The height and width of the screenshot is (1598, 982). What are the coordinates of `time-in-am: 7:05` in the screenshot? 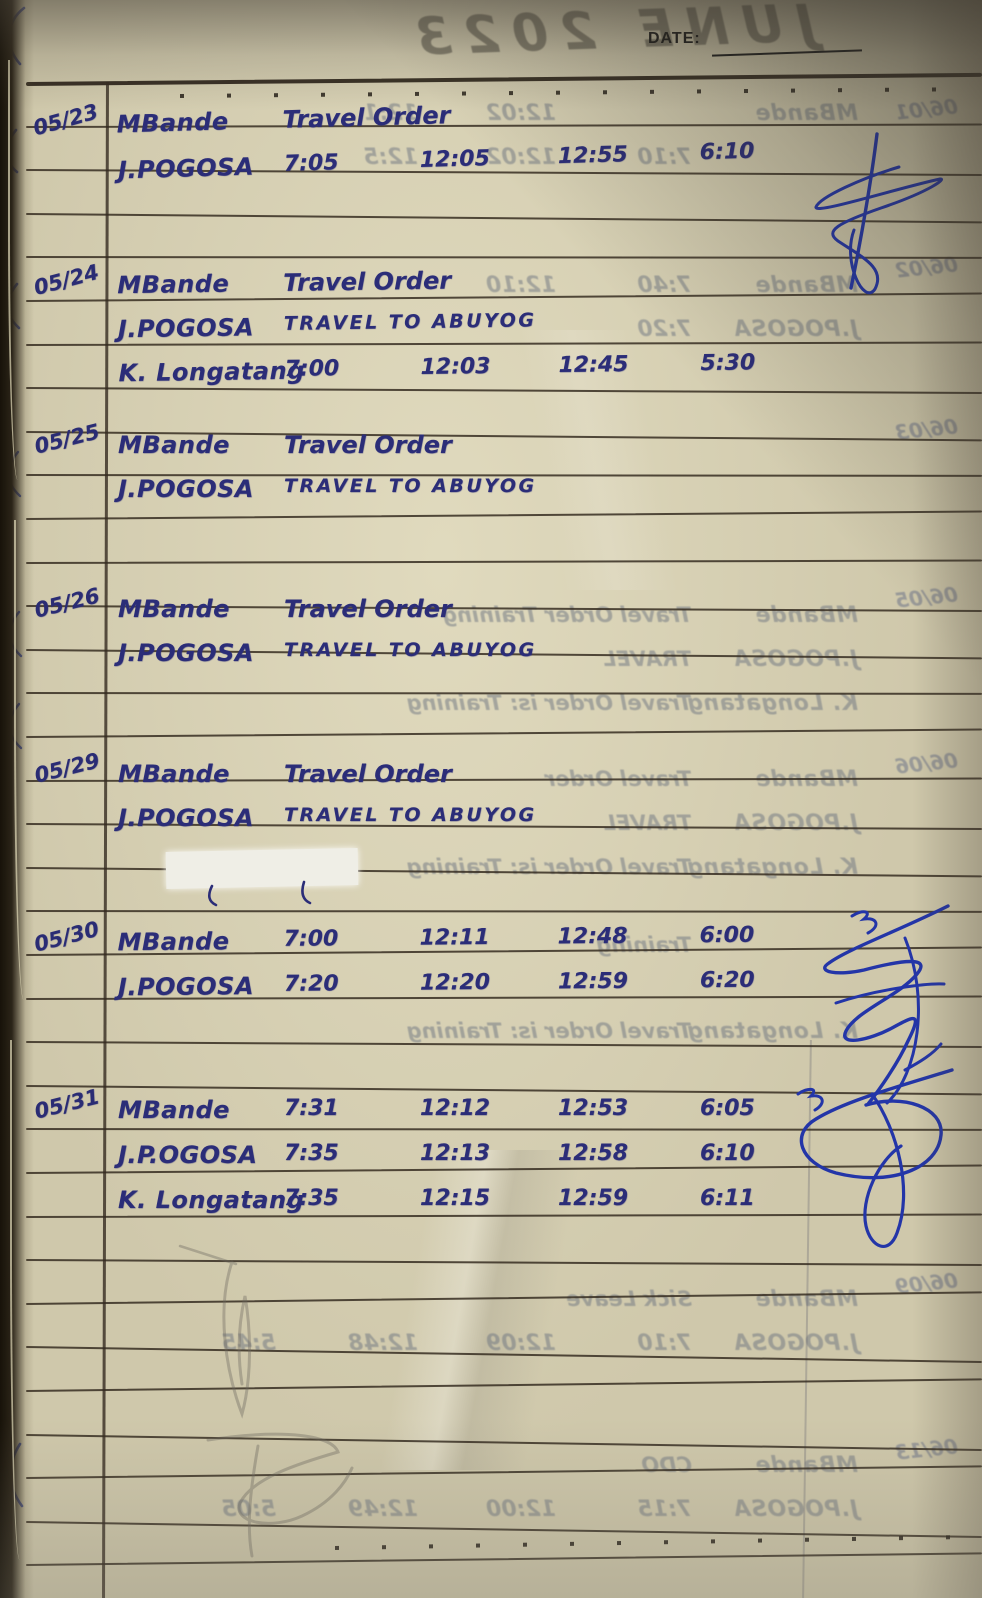 It's located at (311, 163).